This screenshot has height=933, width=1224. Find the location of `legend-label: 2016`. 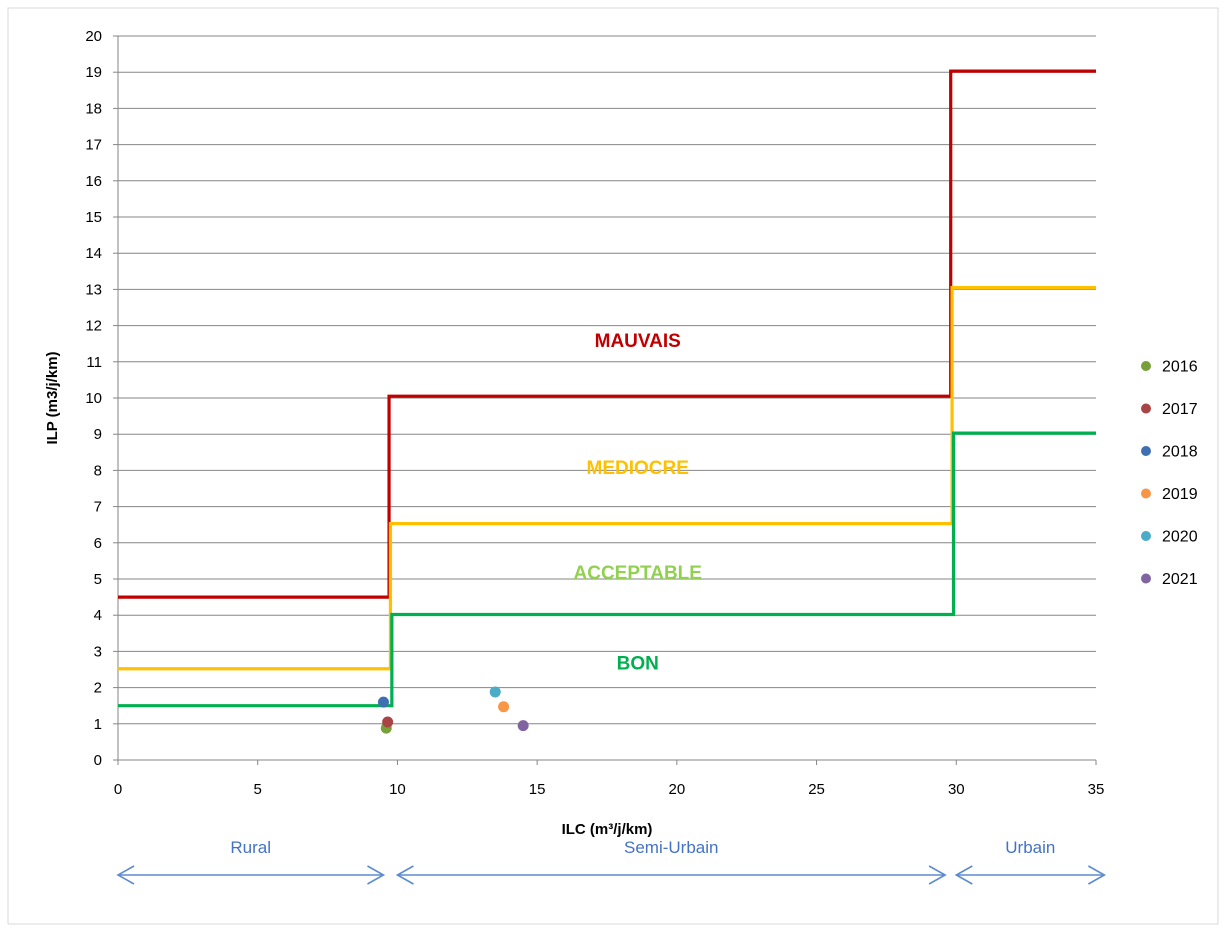

legend-label: 2016 is located at coordinates (1180, 367).